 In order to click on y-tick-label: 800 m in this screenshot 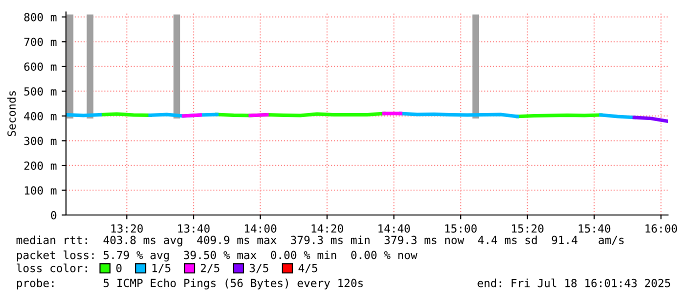, I will do `click(40, 17)`.